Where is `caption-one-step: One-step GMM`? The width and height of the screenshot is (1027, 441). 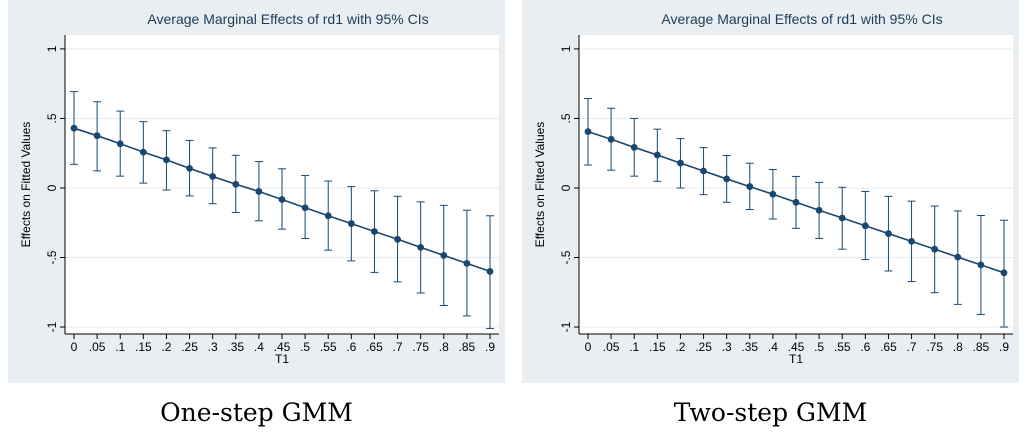 caption-one-step: One-step GMM is located at coordinates (256, 412).